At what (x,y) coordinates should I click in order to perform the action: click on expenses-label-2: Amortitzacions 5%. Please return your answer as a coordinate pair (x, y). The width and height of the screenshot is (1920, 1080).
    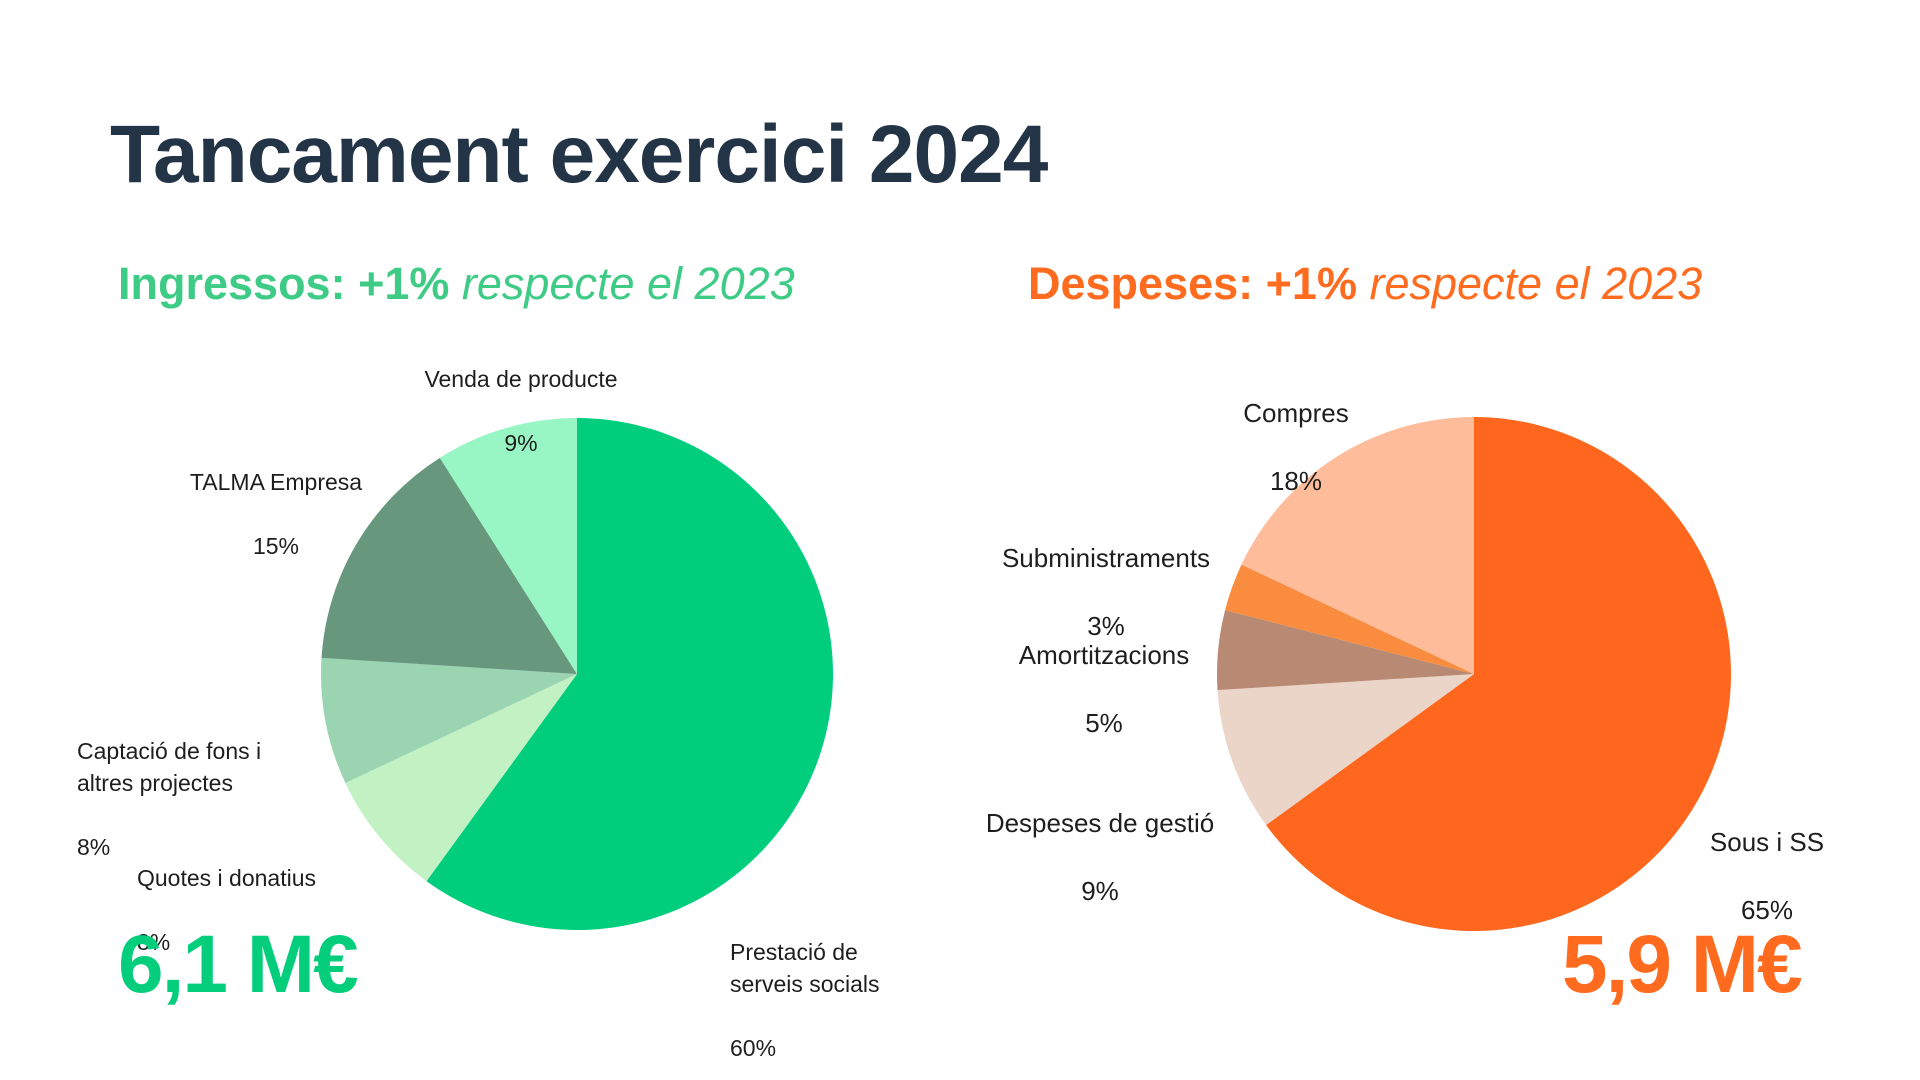
    Looking at the image, I should click on (1104, 672).